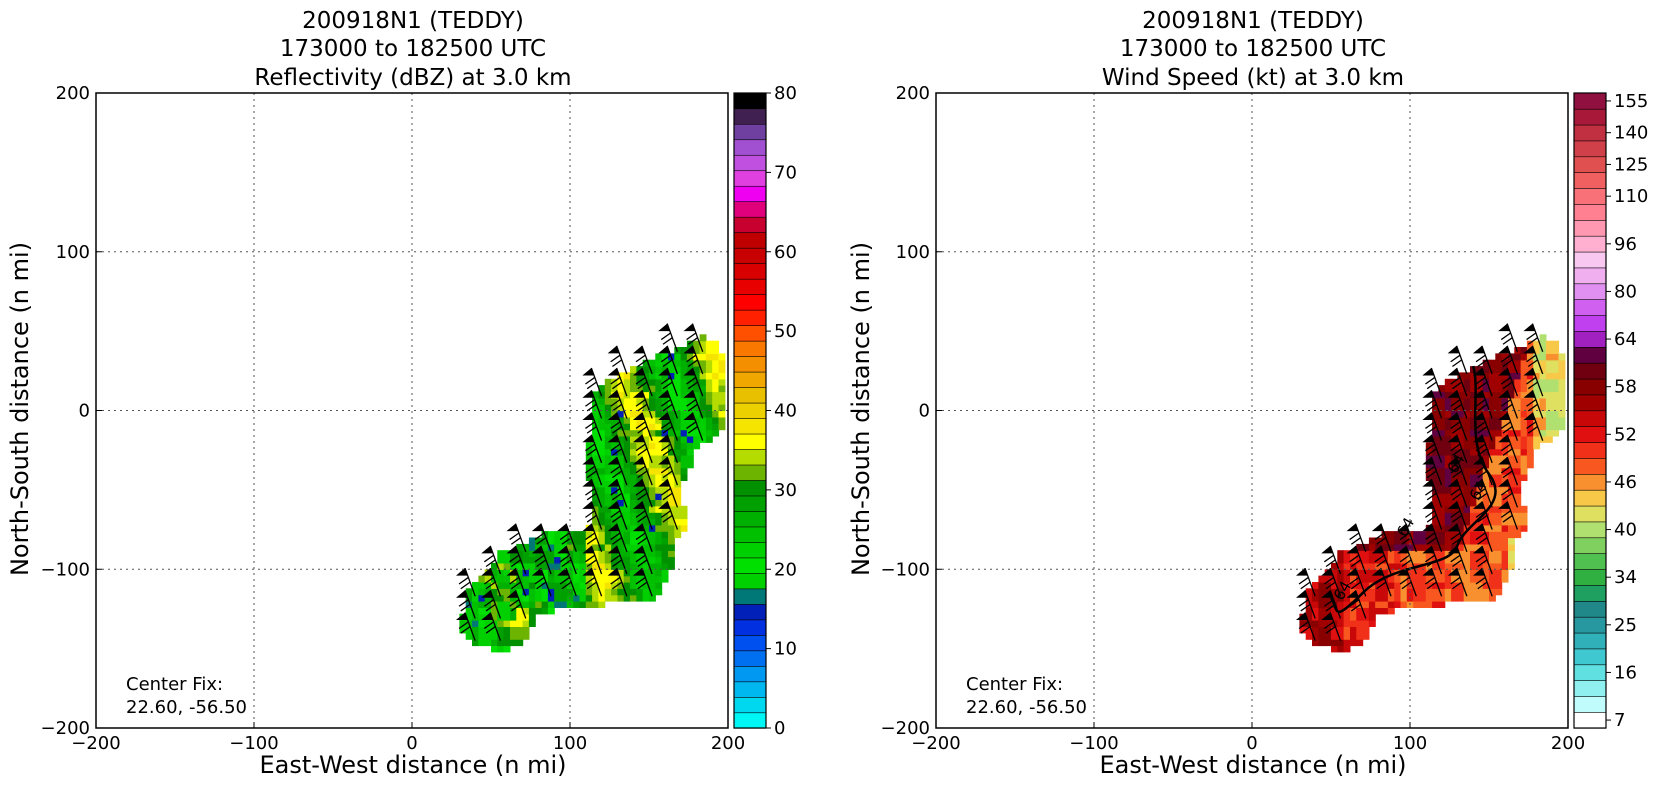 This screenshot has height=787, width=1655. I want to click on colorbar-tick-label: 25, so click(1625, 625).